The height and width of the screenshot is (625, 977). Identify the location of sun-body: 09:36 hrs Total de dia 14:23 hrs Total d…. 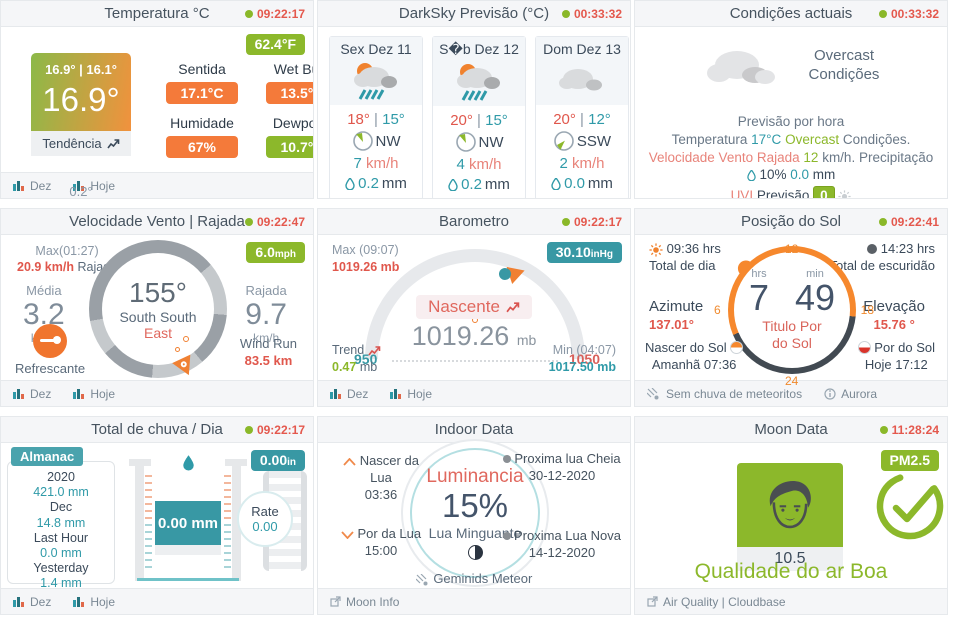
(791, 311).